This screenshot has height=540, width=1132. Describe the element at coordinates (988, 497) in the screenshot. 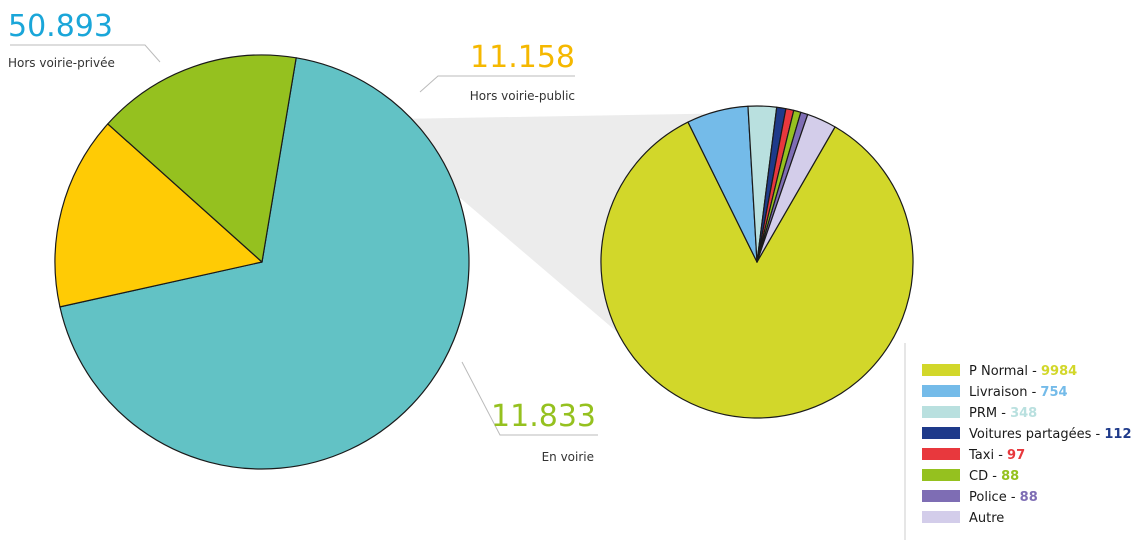

I see `legend-name-police: Police` at that location.